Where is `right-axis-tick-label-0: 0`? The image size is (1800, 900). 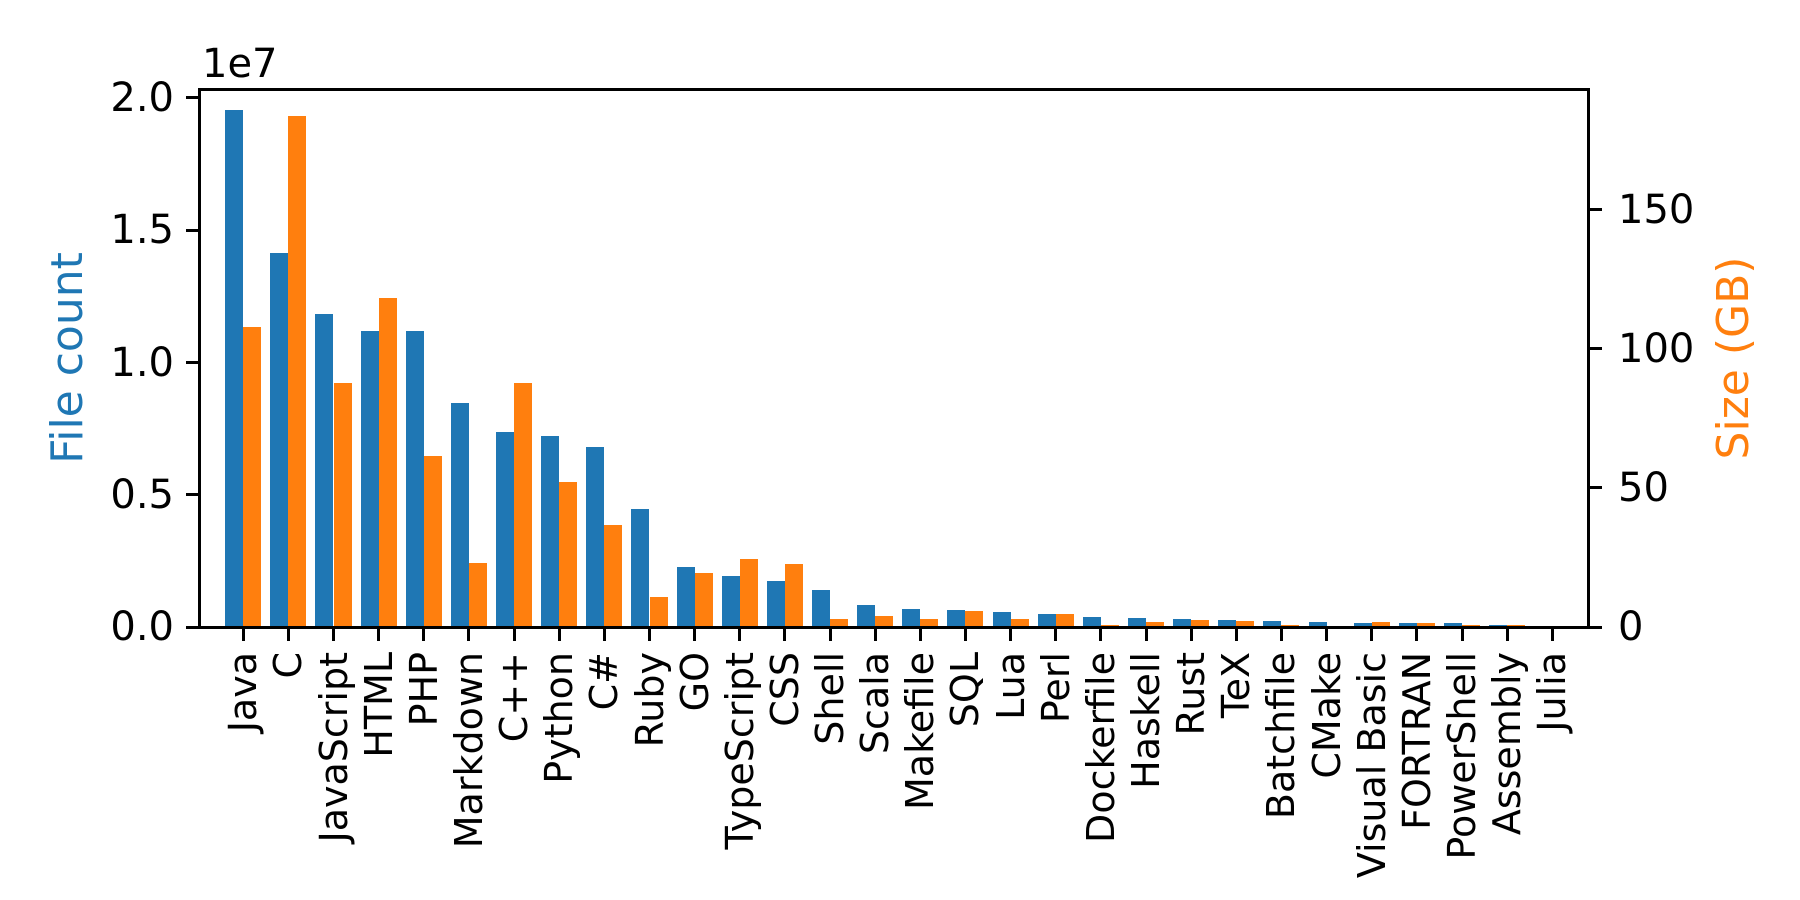 right-axis-tick-label-0: 0 is located at coordinates (1631, 627).